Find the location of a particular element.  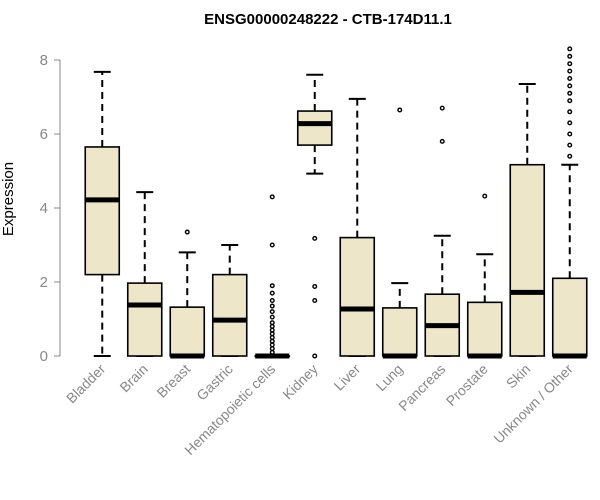

x-tick-label: Liver is located at coordinates (347, 377).